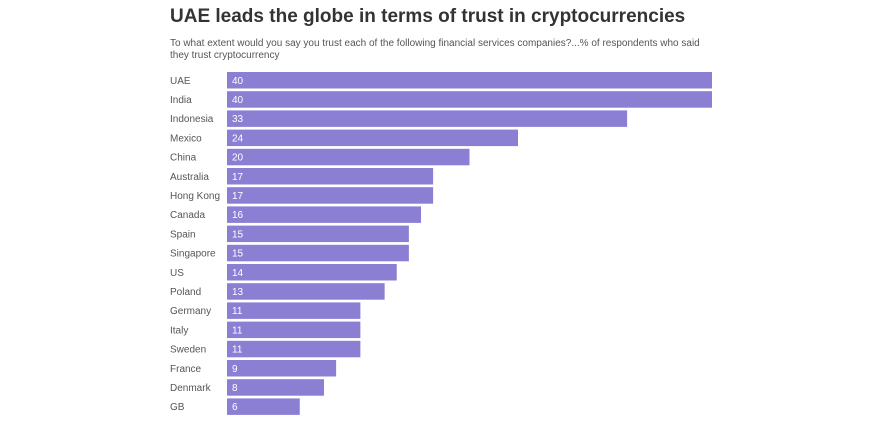 This screenshot has height=426, width=876. What do you see at coordinates (179, 330) in the screenshot?
I see `category-label: Italy` at bounding box center [179, 330].